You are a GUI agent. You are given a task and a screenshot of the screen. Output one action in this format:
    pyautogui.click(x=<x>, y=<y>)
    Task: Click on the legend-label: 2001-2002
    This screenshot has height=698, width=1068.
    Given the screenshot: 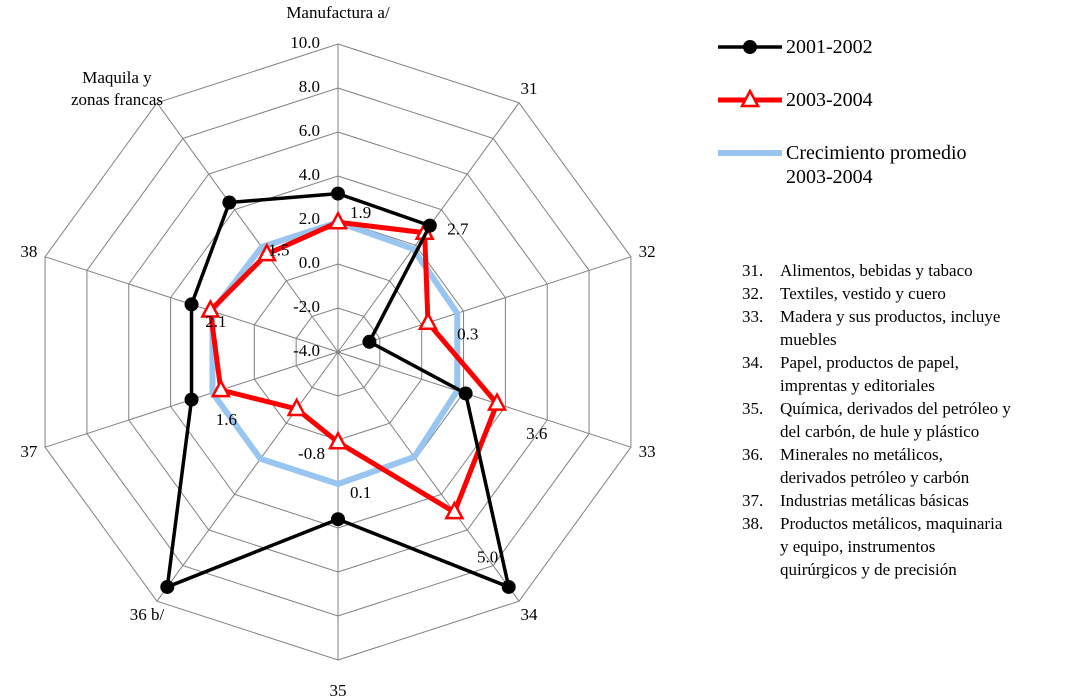 What is the action you would take?
    pyautogui.click(x=829, y=47)
    